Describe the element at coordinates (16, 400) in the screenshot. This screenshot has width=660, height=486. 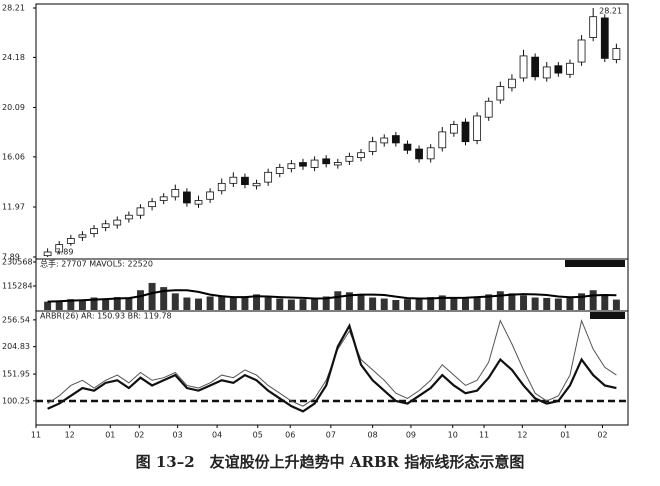
I see `y-tick-label: 100.25` at that location.